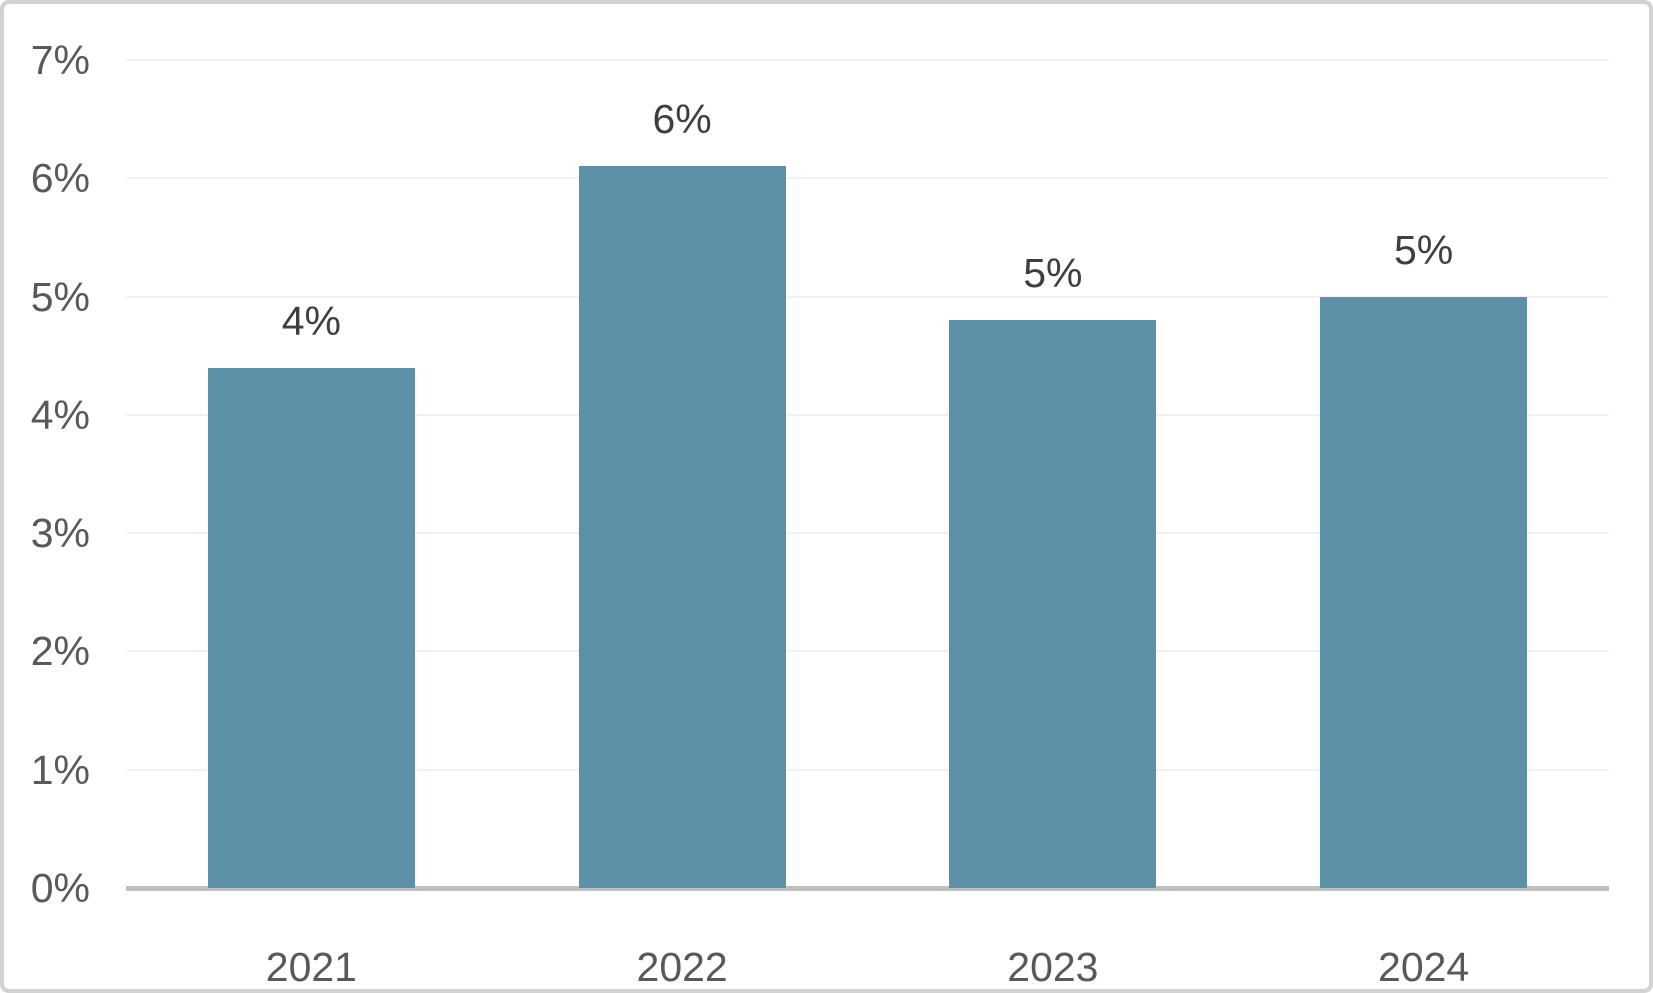 Image resolution: width=1653 pixels, height=993 pixels. Describe the element at coordinates (311, 627) in the screenshot. I see `bar-2021` at that location.